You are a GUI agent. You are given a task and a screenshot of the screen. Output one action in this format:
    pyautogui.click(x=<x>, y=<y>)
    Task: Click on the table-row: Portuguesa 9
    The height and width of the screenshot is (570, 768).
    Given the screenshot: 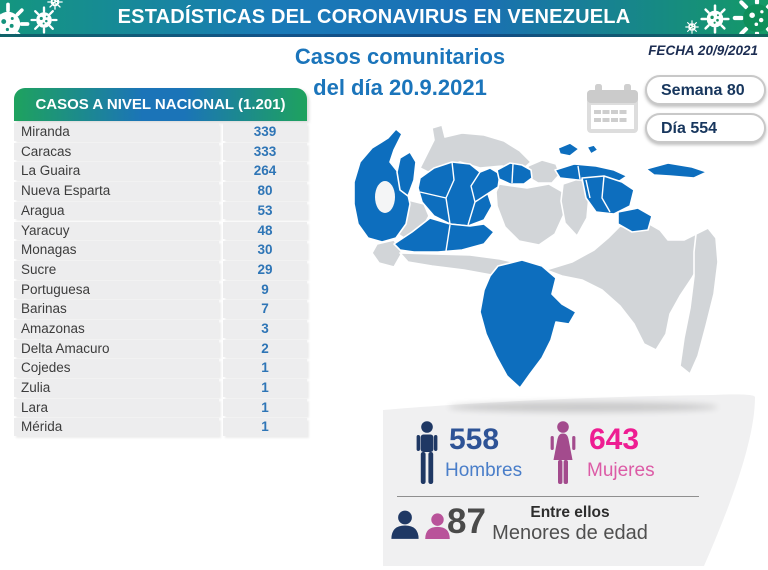 What is the action you would take?
    pyautogui.click(x=160, y=289)
    